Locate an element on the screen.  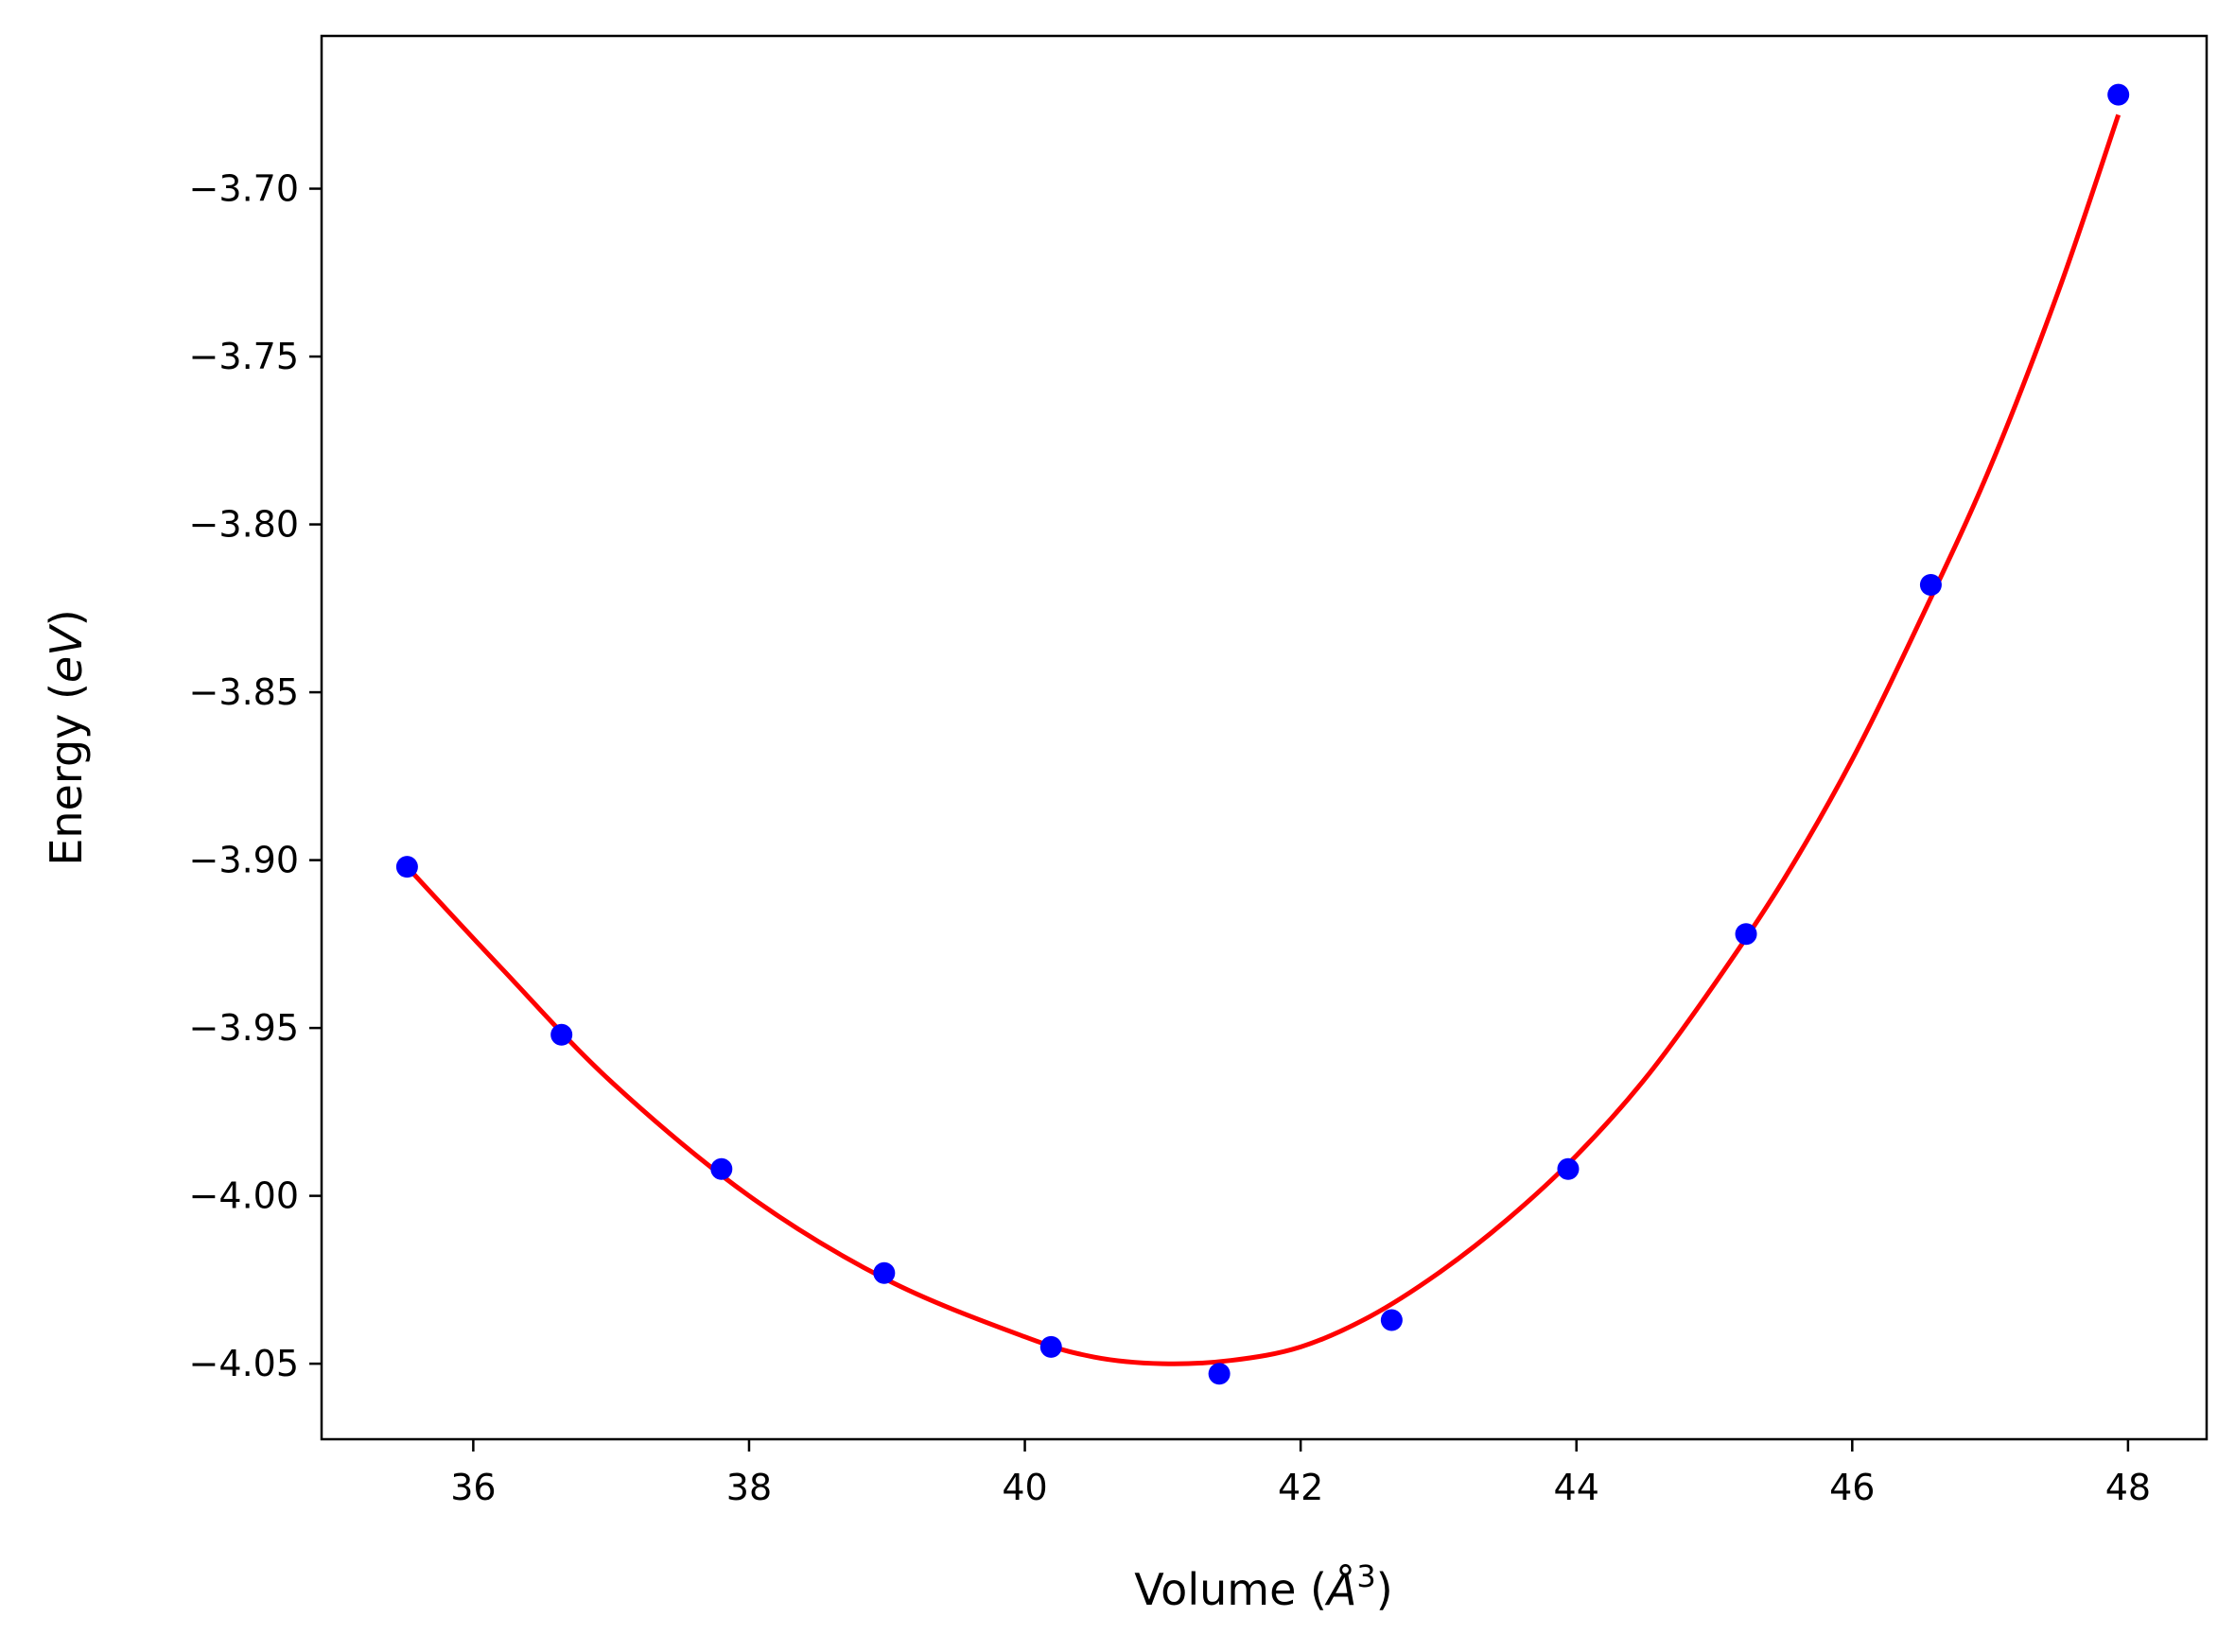
x-tick-label: 48 is located at coordinates (2128, 1488).